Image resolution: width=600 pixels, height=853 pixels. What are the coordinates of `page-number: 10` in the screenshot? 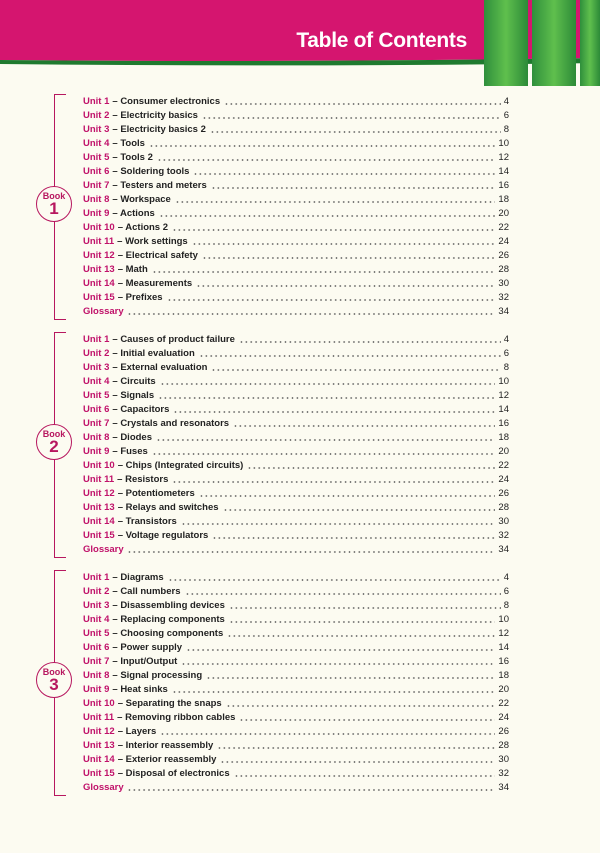 It's located at (503, 143).